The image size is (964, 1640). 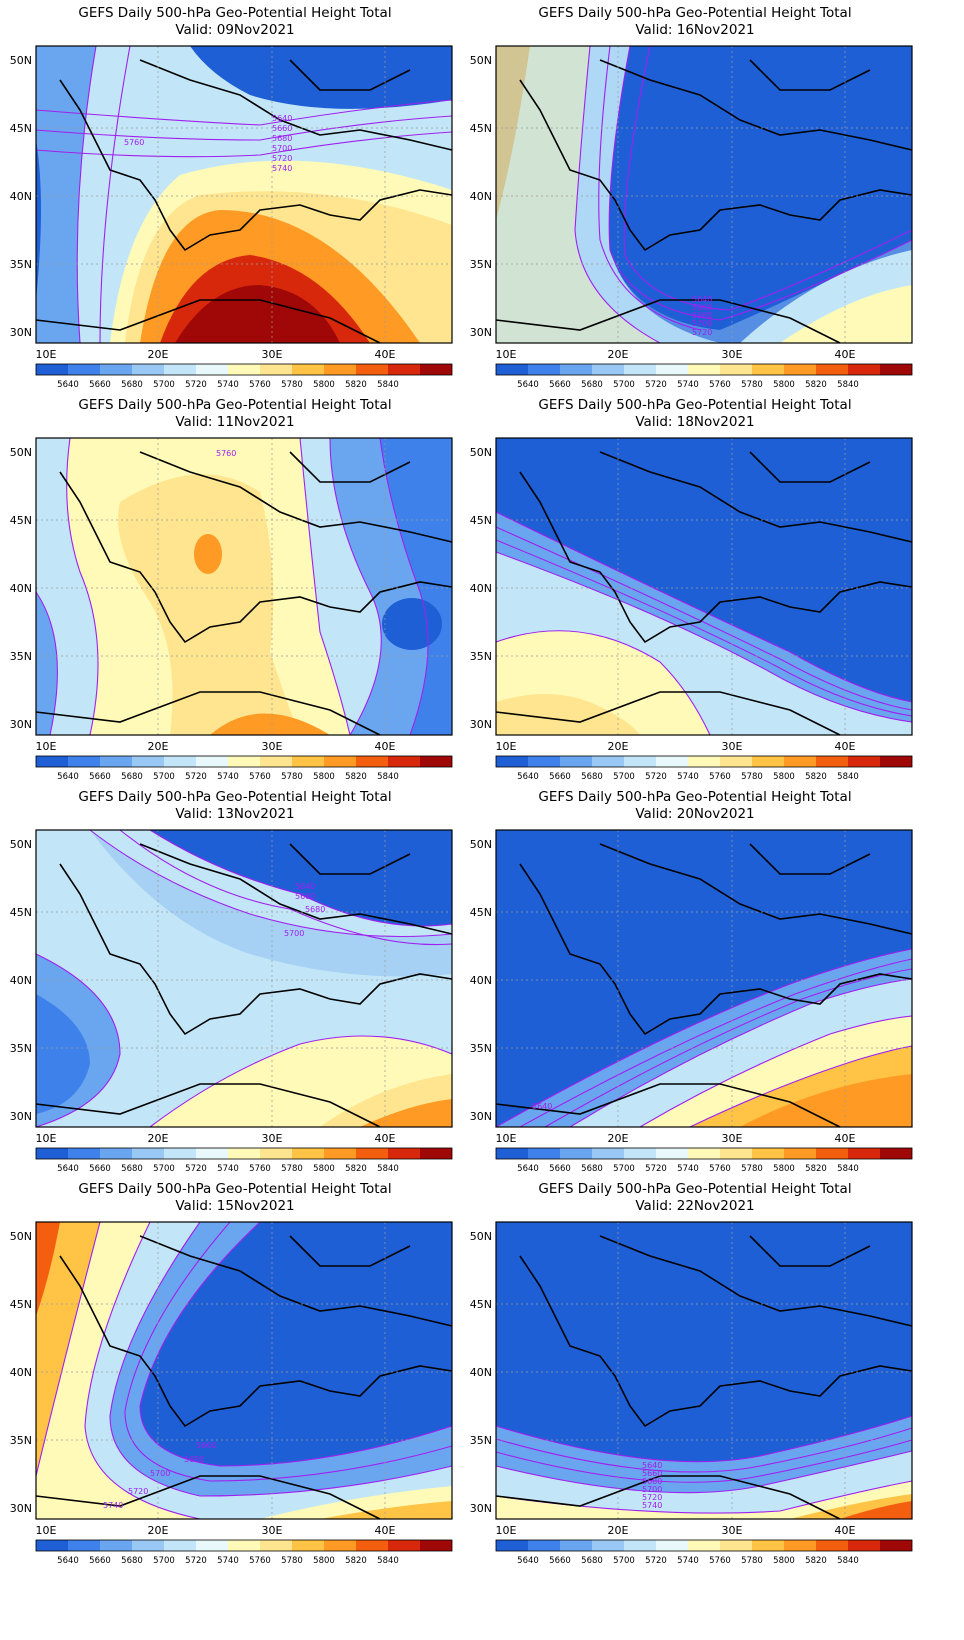 What do you see at coordinates (235, 30) in the screenshot?
I see `panel-valid-date: Valid: 09Nov2021` at bounding box center [235, 30].